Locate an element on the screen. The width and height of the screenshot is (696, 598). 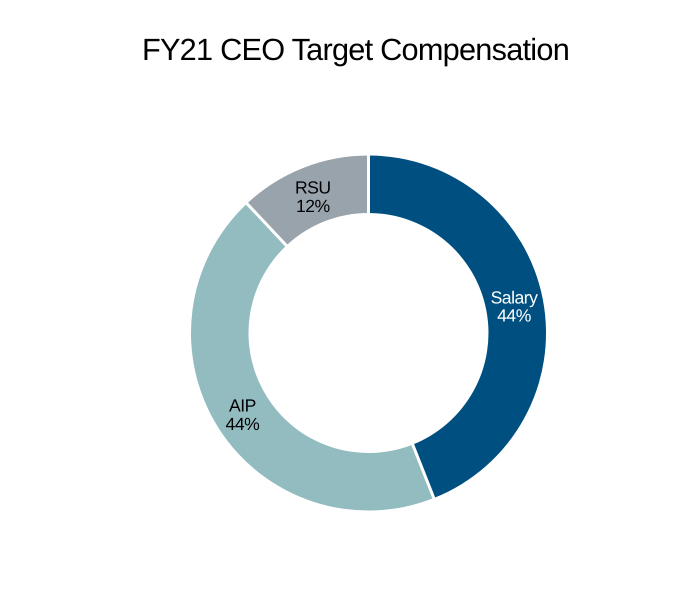
svg-text: FY21 CEO Target Compensation is located at coordinates (355, 49).